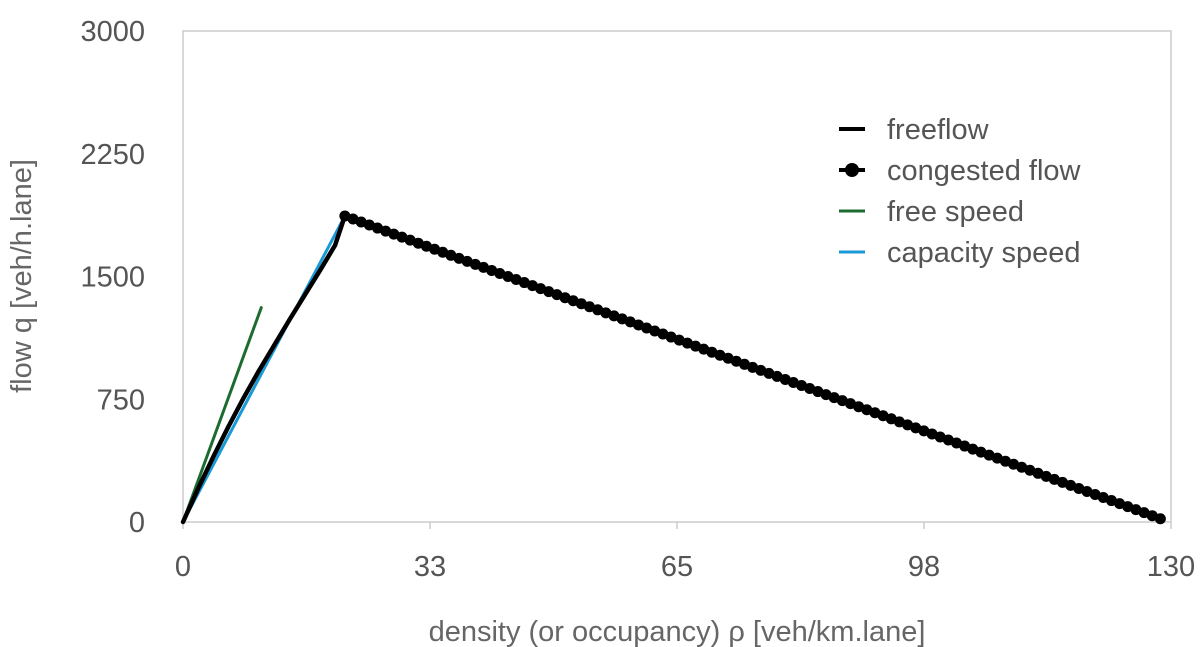  I want to click on y-tick-label: 2250, so click(112, 155).